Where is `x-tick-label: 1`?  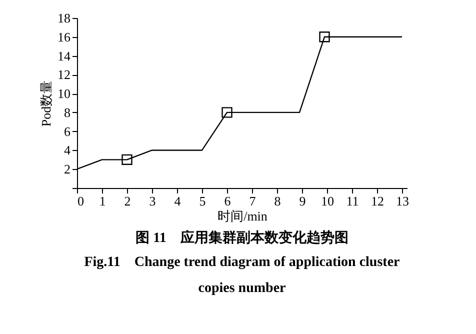
x-tick-label: 1 is located at coordinates (102, 201).